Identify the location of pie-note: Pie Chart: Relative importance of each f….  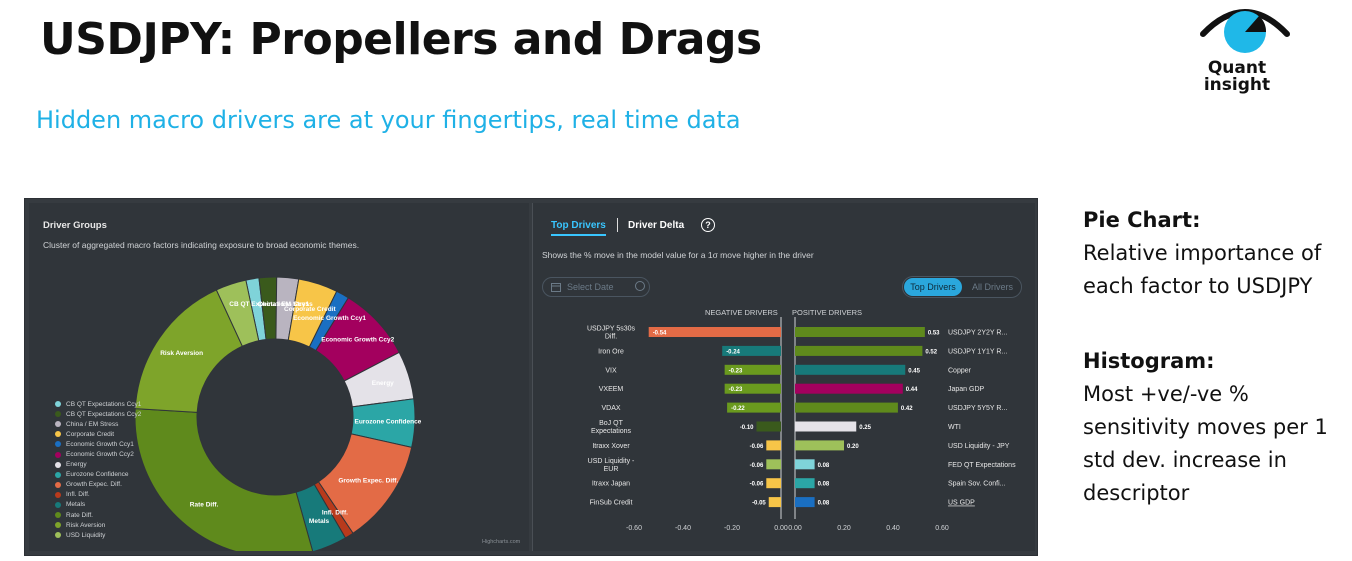
(1202, 253).